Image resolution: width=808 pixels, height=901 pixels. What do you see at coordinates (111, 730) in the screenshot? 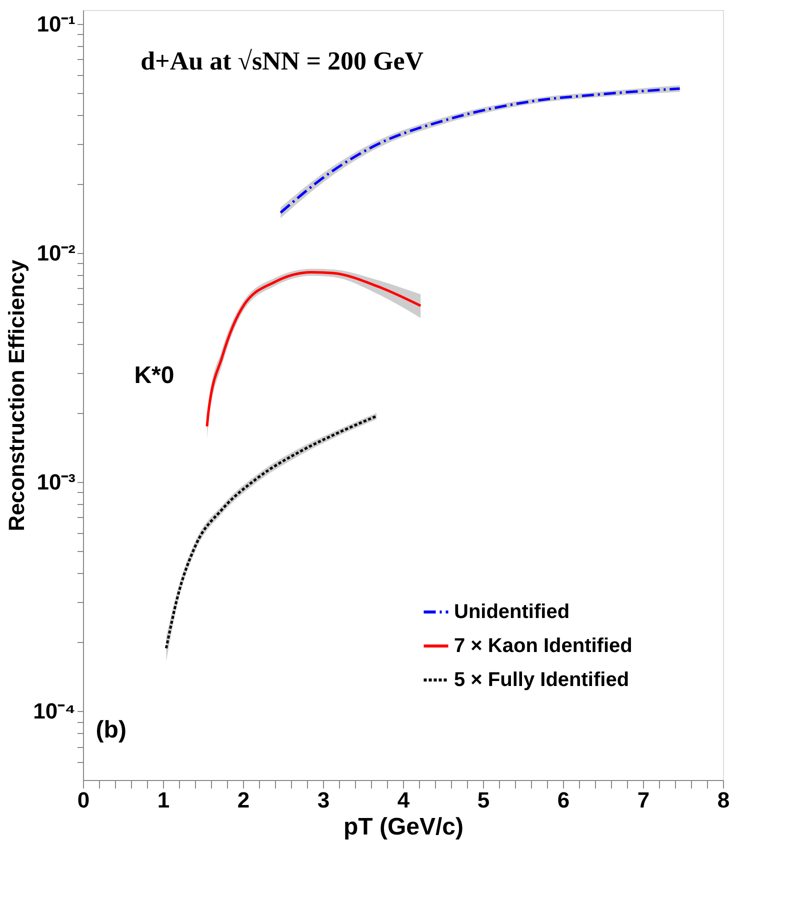
I see `annotation: (b)` at bounding box center [111, 730].